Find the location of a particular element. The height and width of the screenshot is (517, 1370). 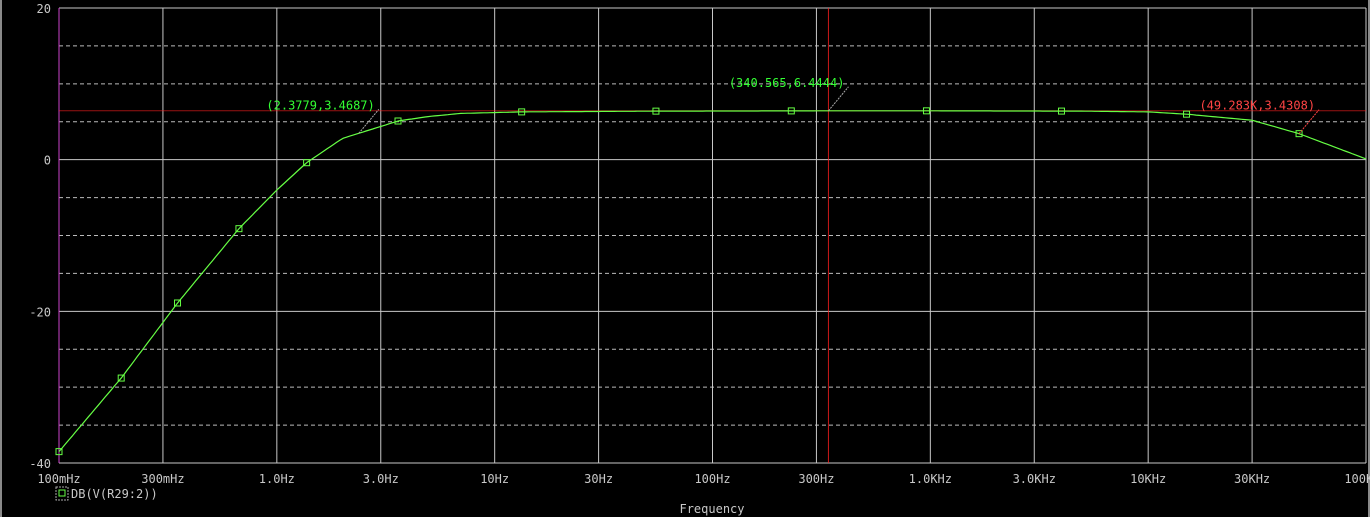

x-tick-label: 3.0Hz is located at coordinates (381, 479).